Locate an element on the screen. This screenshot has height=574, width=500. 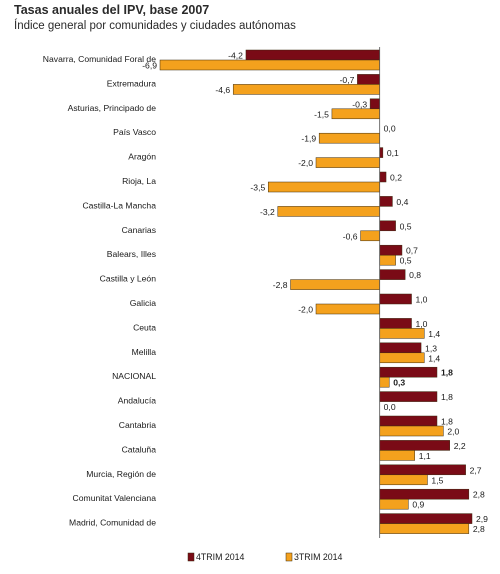
value-label-4trim: 2,9 is located at coordinates (482, 519).